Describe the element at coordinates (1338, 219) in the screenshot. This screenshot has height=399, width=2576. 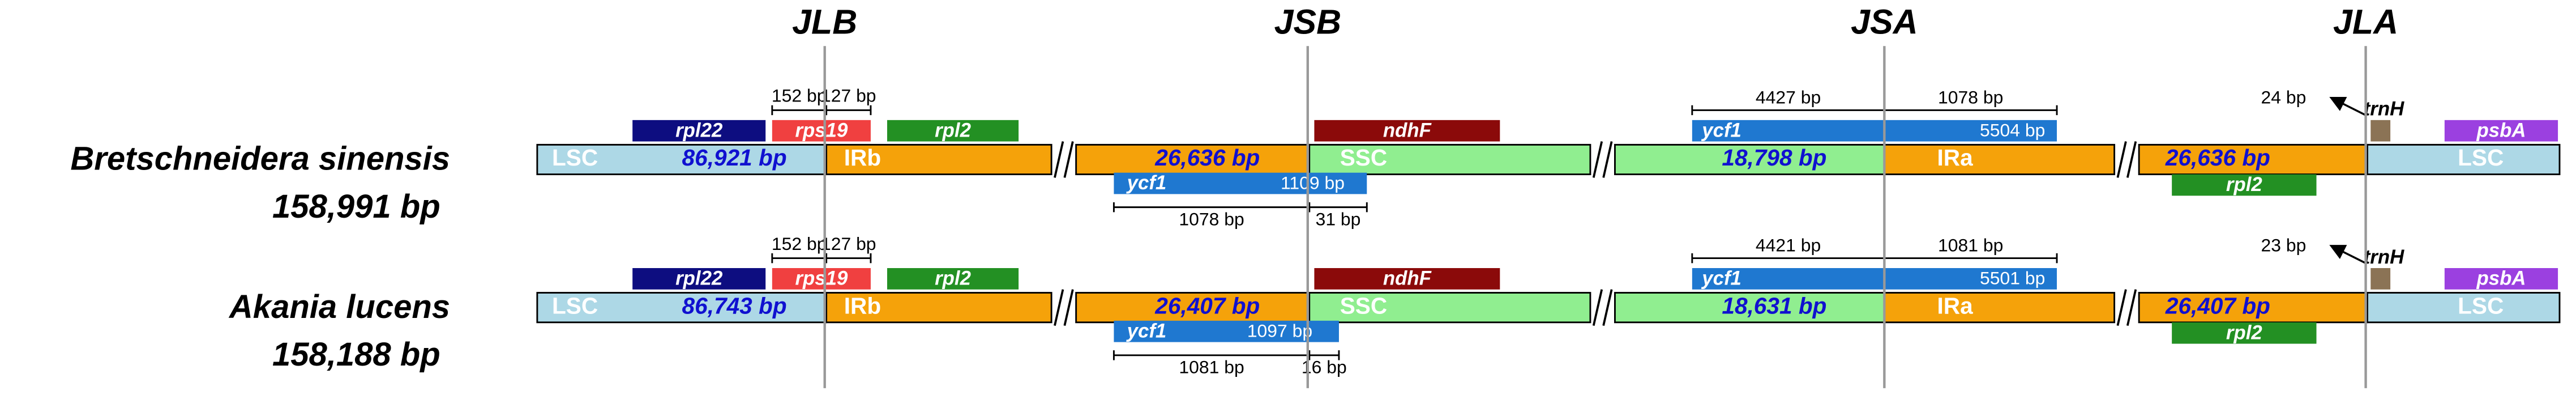
I see `span-label: 31 bp` at that location.